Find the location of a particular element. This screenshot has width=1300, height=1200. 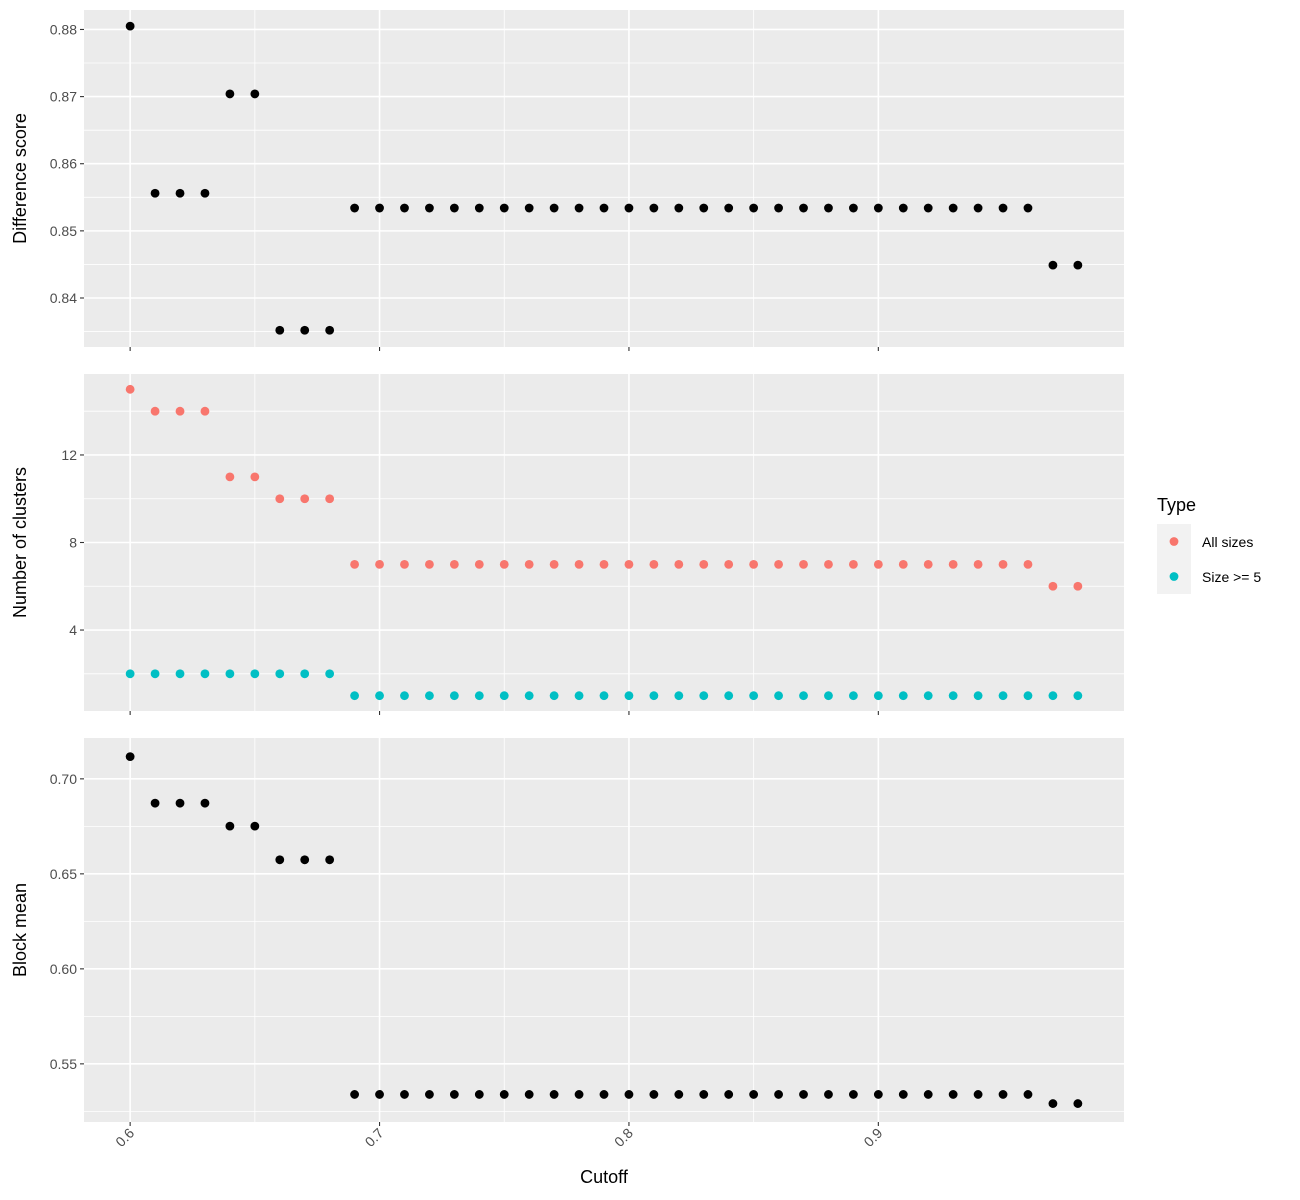

x-tick-label: 0.8 is located at coordinates (623, 1137).